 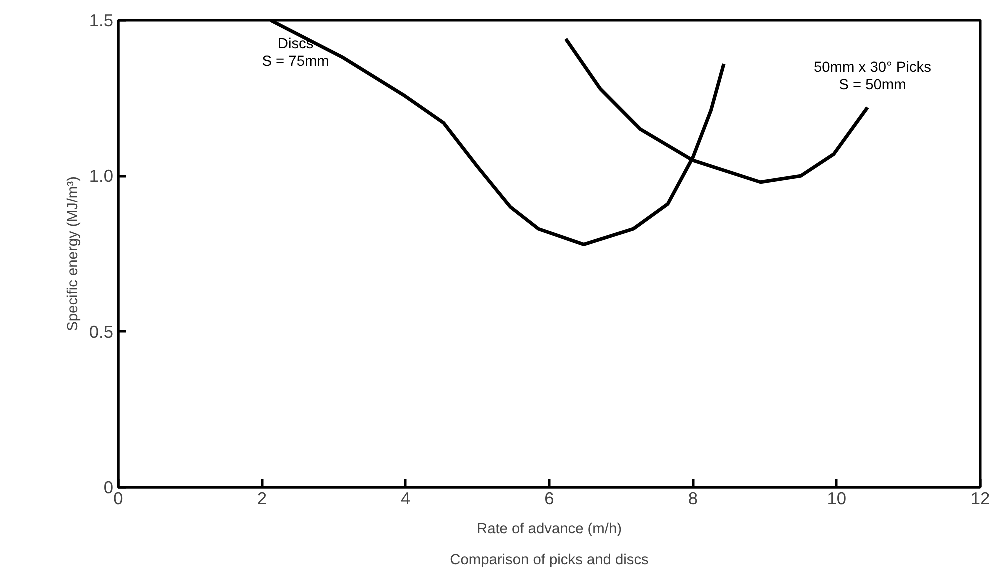 What do you see at coordinates (980, 498) in the screenshot?
I see `x-tick-label: 12` at bounding box center [980, 498].